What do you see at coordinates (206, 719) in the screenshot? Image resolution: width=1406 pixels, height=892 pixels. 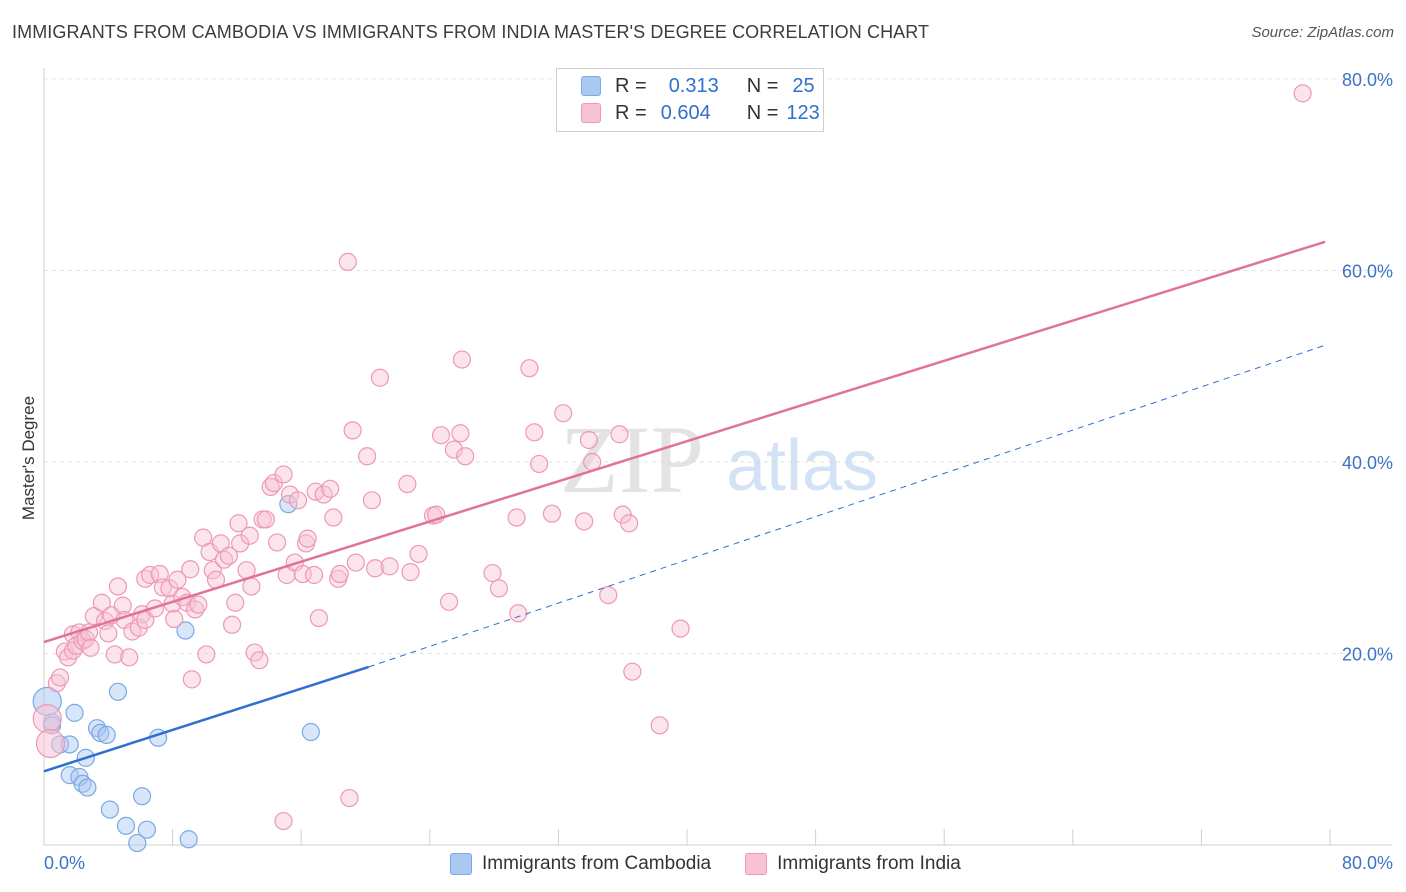 I see `trend-cambodia` at bounding box center [206, 719].